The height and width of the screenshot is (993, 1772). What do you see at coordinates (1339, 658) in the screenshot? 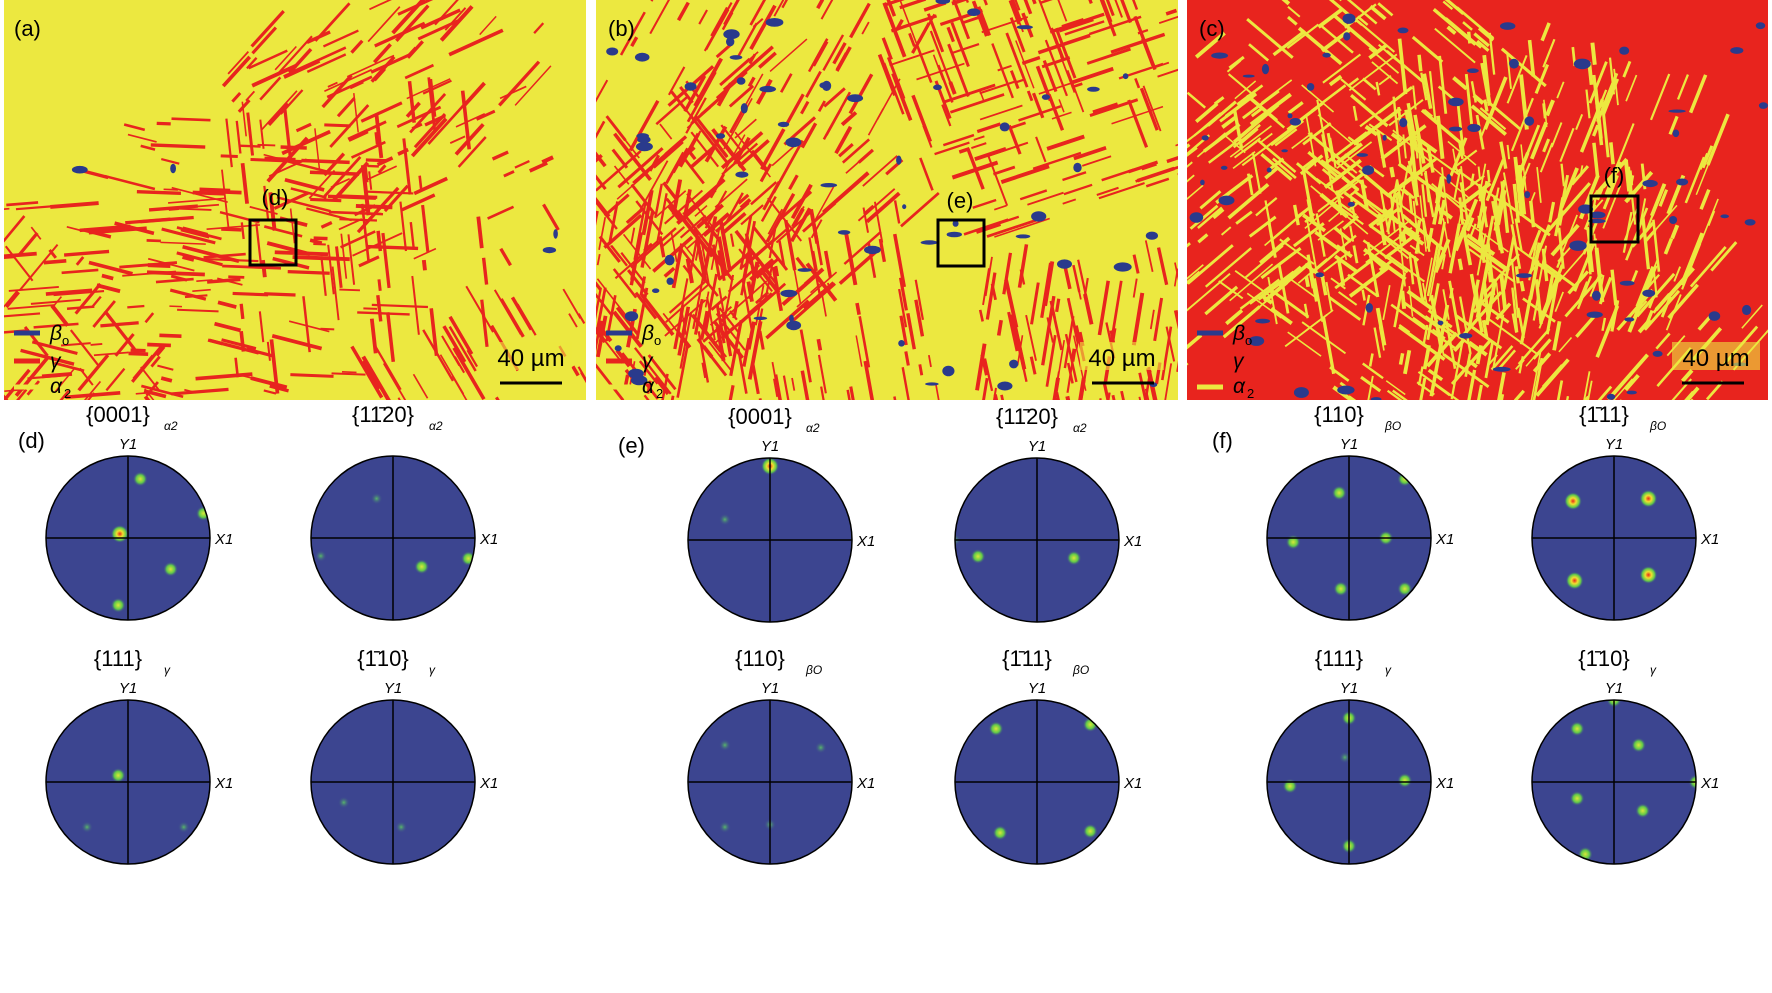
I see `pole-figure-title: {111}` at bounding box center [1339, 658].